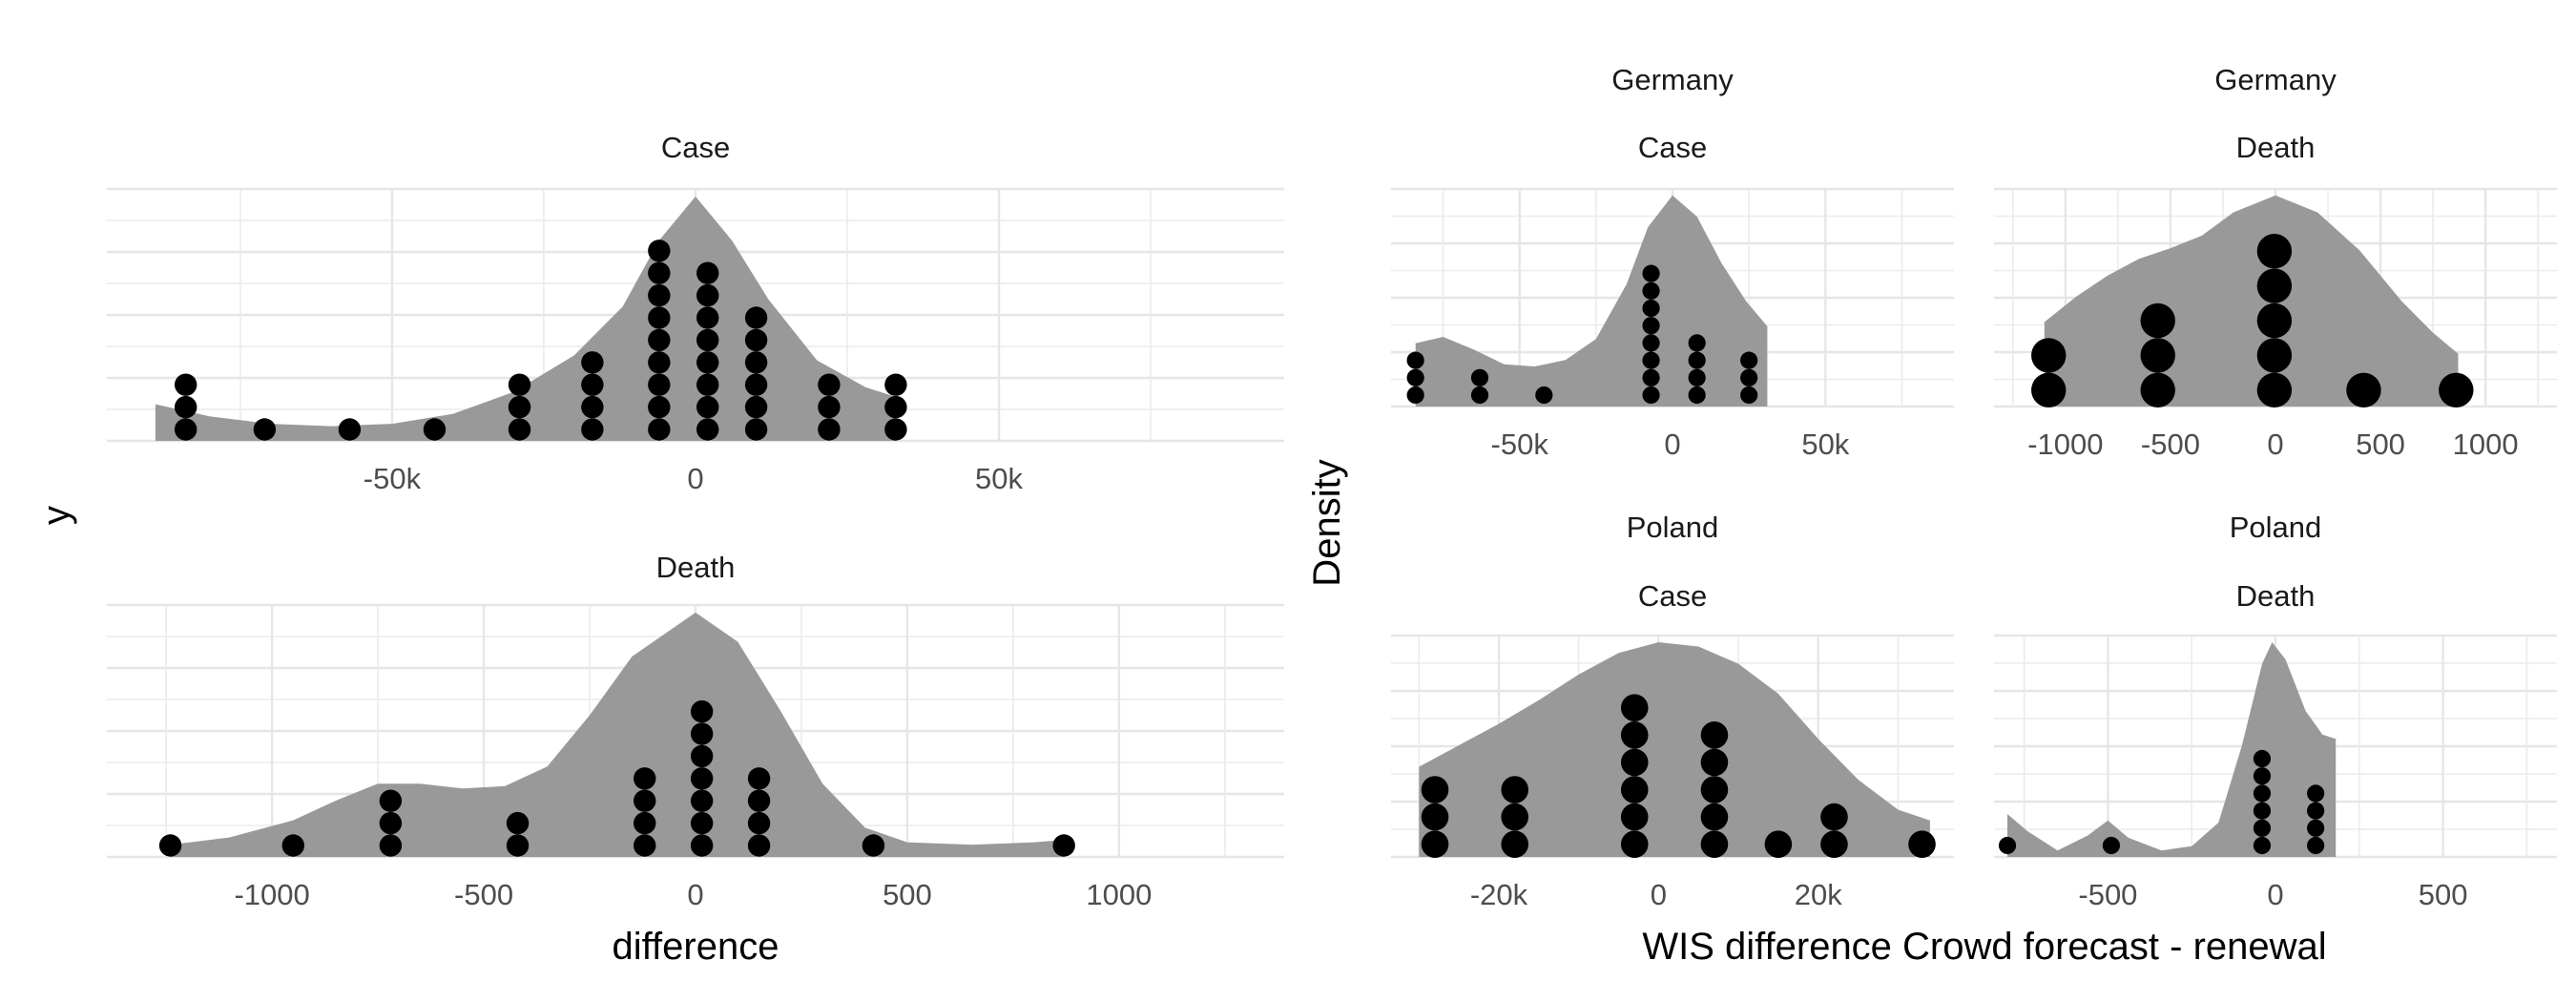  Describe the element at coordinates (696, 947) in the screenshot. I see `left-xlabel: difference` at that location.